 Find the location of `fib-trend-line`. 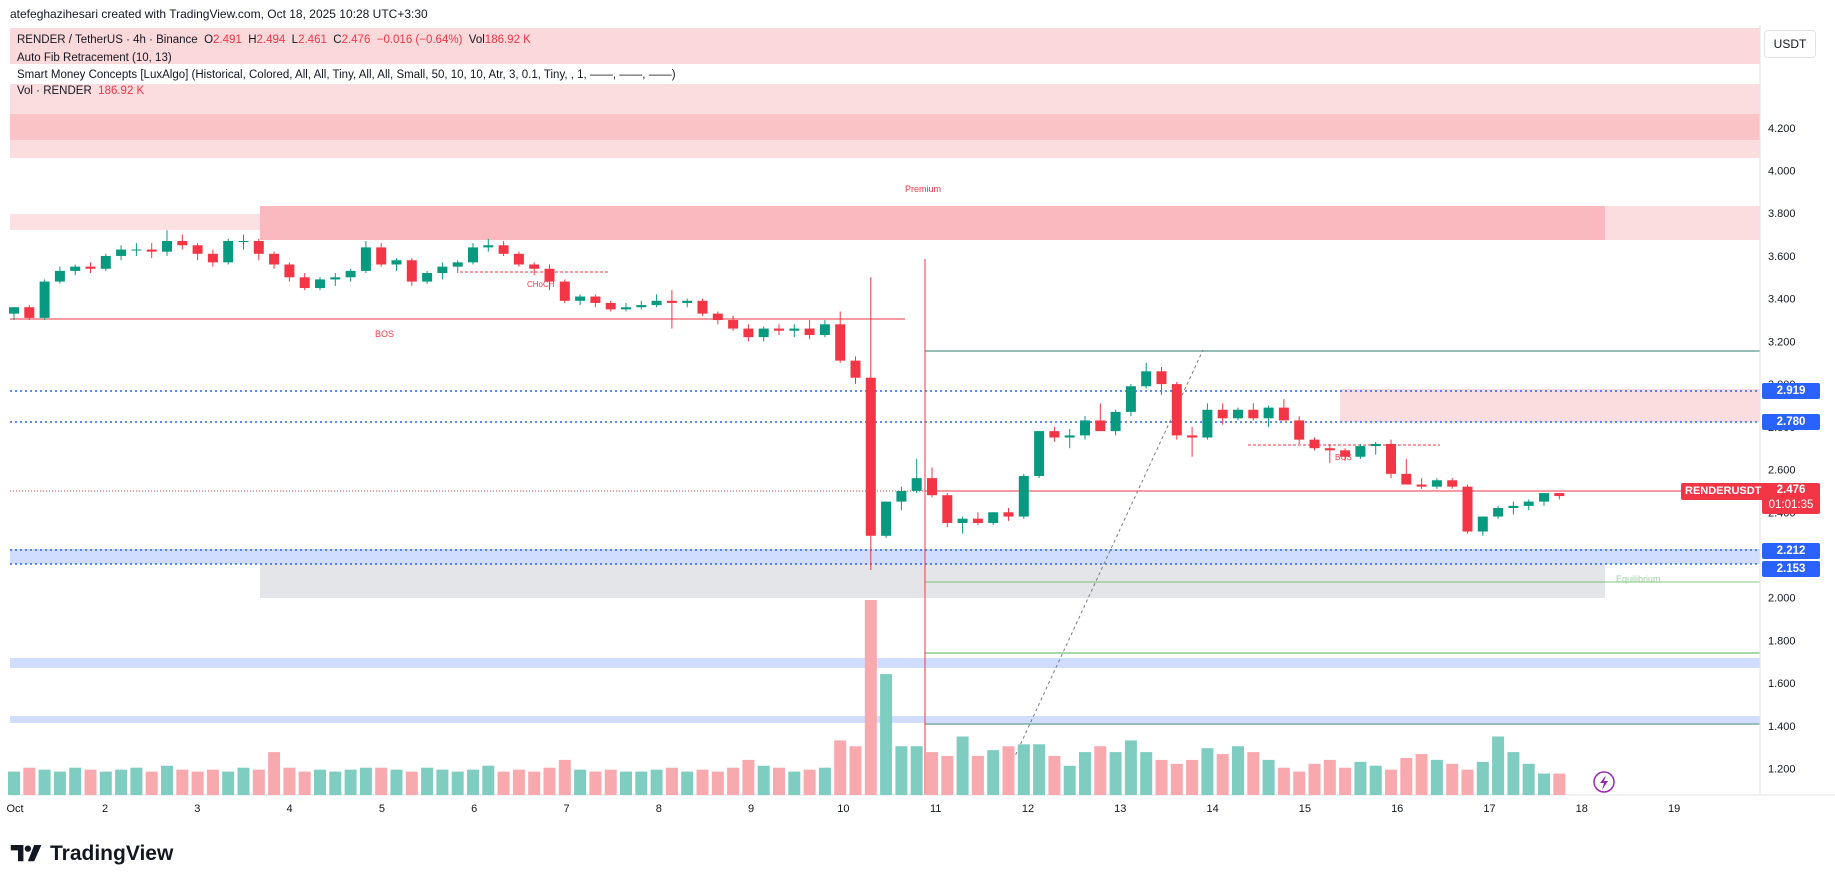

fib-trend-line is located at coordinates (1103, 566).